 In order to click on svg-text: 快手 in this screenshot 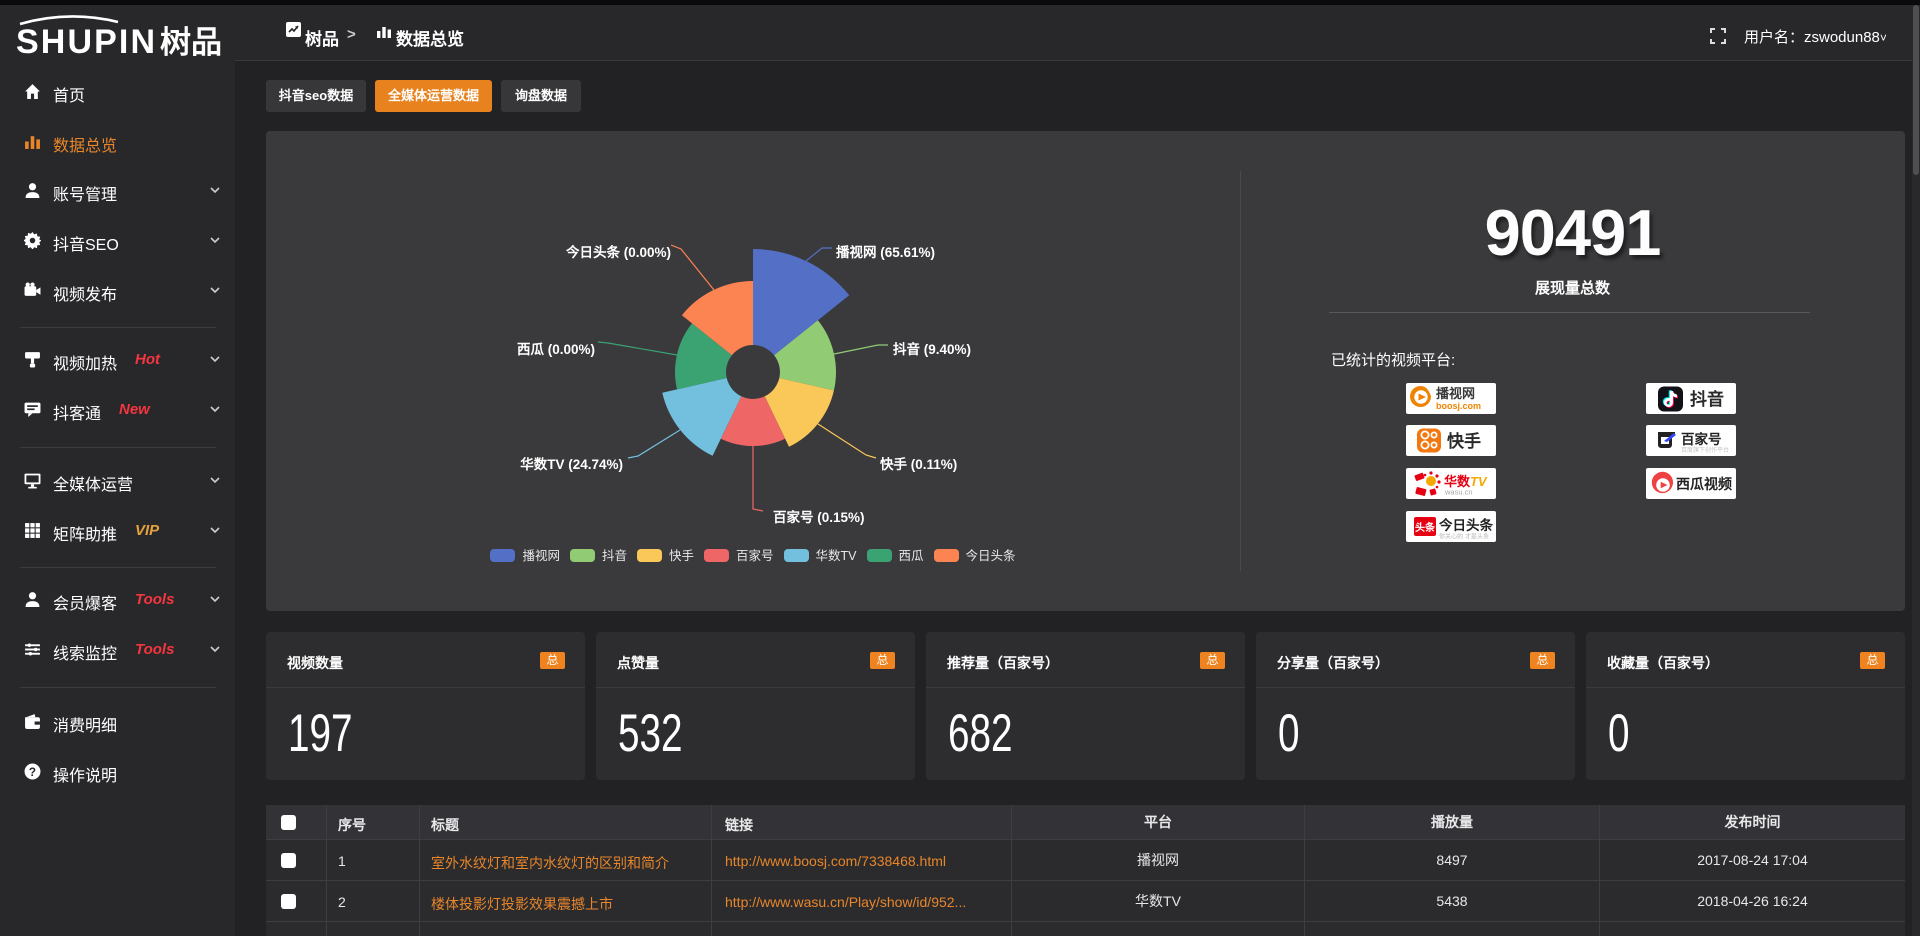, I will do `click(1464, 441)`.